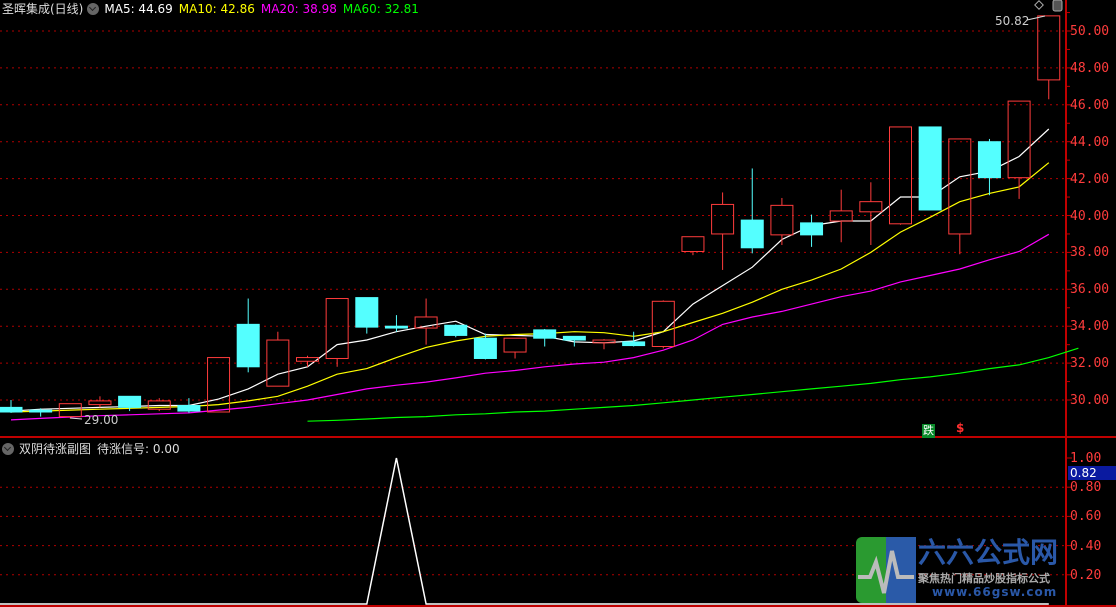 Image resolution: width=1116 pixels, height=607 pixels. Describe the element at coordinates (1092, 473) in the screenshot. I see `current-value-tag: 0.82` at that location.